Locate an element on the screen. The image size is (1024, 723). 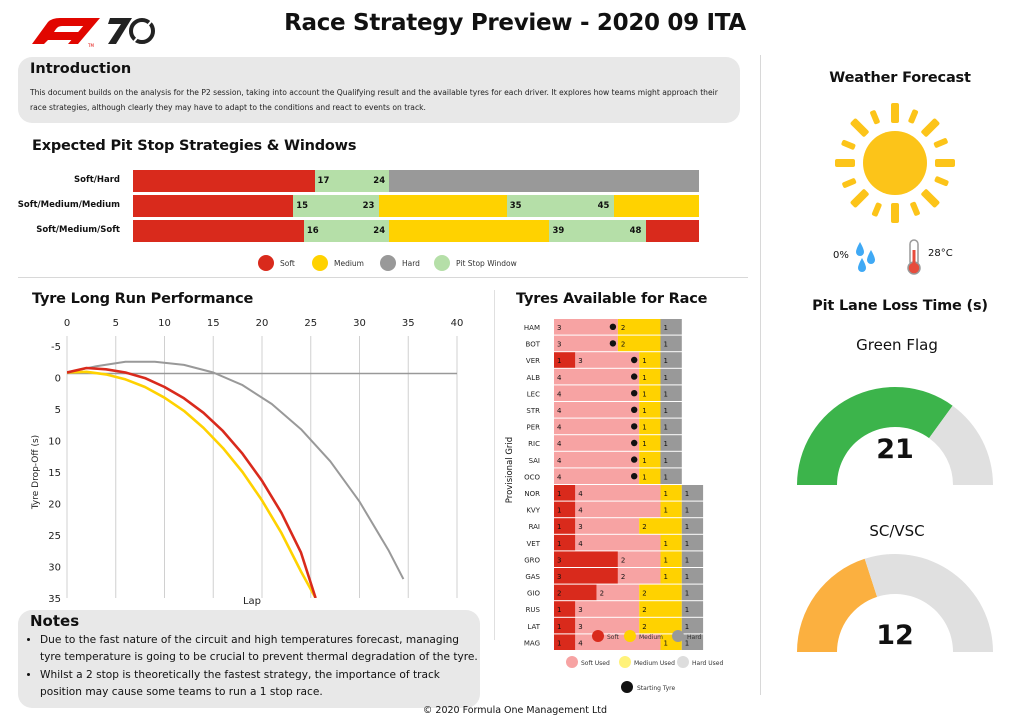
driver-code: PER is located at coordinates (533, 428).